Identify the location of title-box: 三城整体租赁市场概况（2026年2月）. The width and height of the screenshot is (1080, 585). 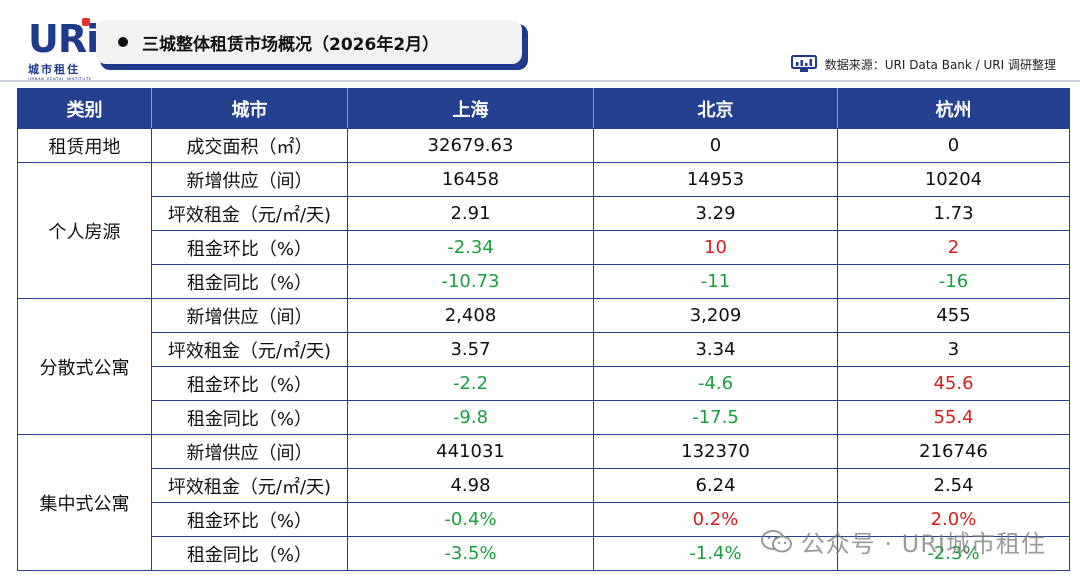
(309, 42).